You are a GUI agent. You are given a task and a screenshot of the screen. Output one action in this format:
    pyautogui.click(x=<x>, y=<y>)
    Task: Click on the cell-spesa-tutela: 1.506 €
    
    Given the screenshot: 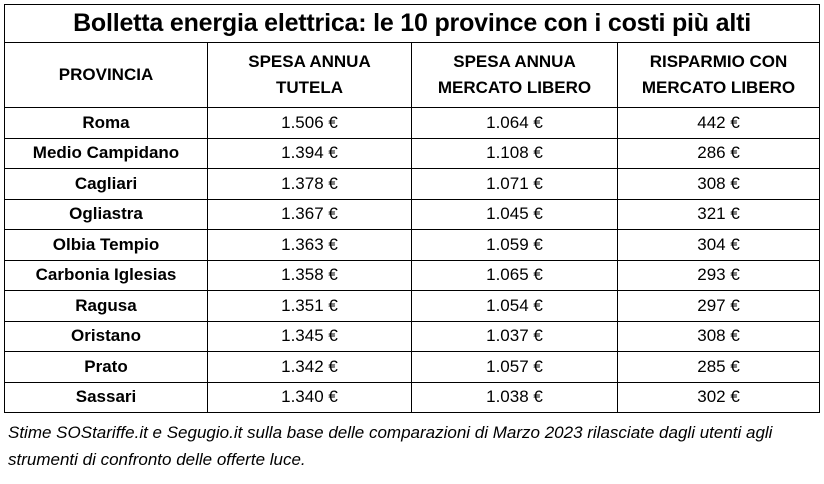 What is the action you would take?
    pyautogui.click(x=309, y=123)
    